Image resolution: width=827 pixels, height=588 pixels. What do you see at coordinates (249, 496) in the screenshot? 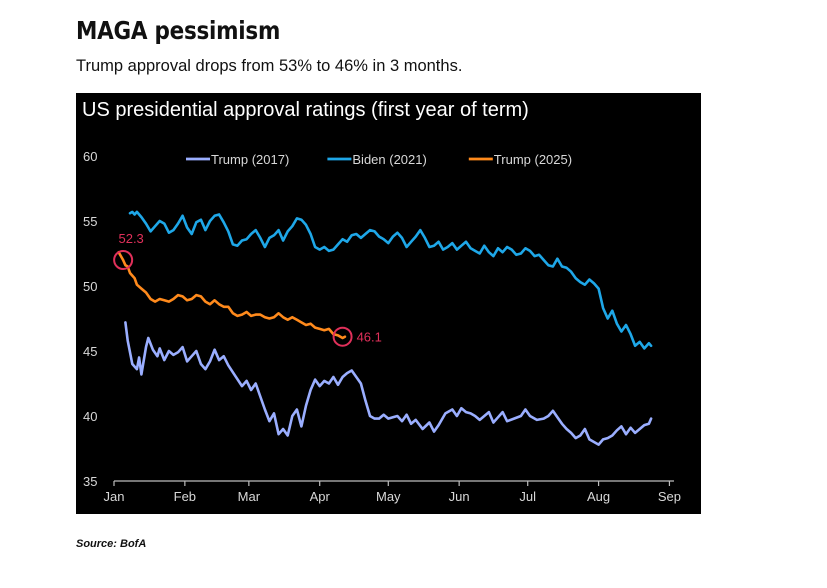
I see `x-tick-label-mar: Mar` at bounding box center [249, 496].